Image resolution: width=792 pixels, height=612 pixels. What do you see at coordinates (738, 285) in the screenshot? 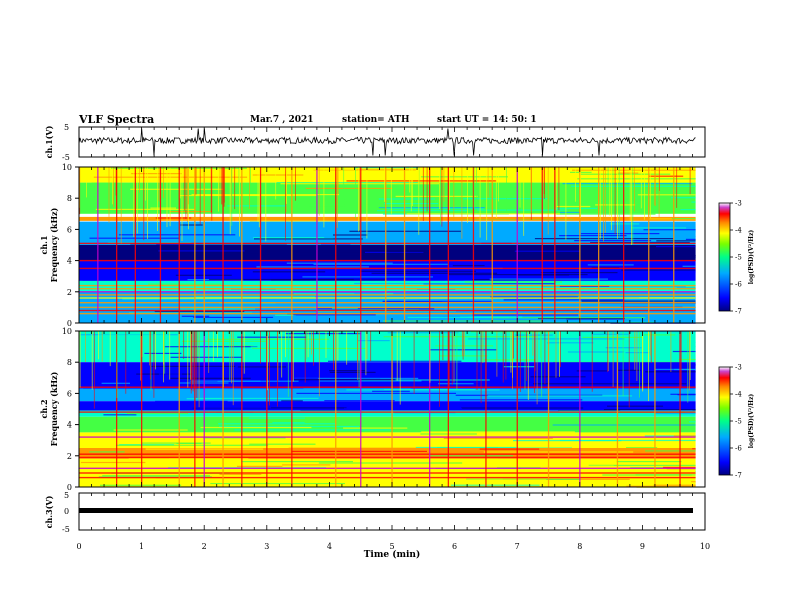
I see `colorbar-tick-label: -6` at bounding box center [738, 285].